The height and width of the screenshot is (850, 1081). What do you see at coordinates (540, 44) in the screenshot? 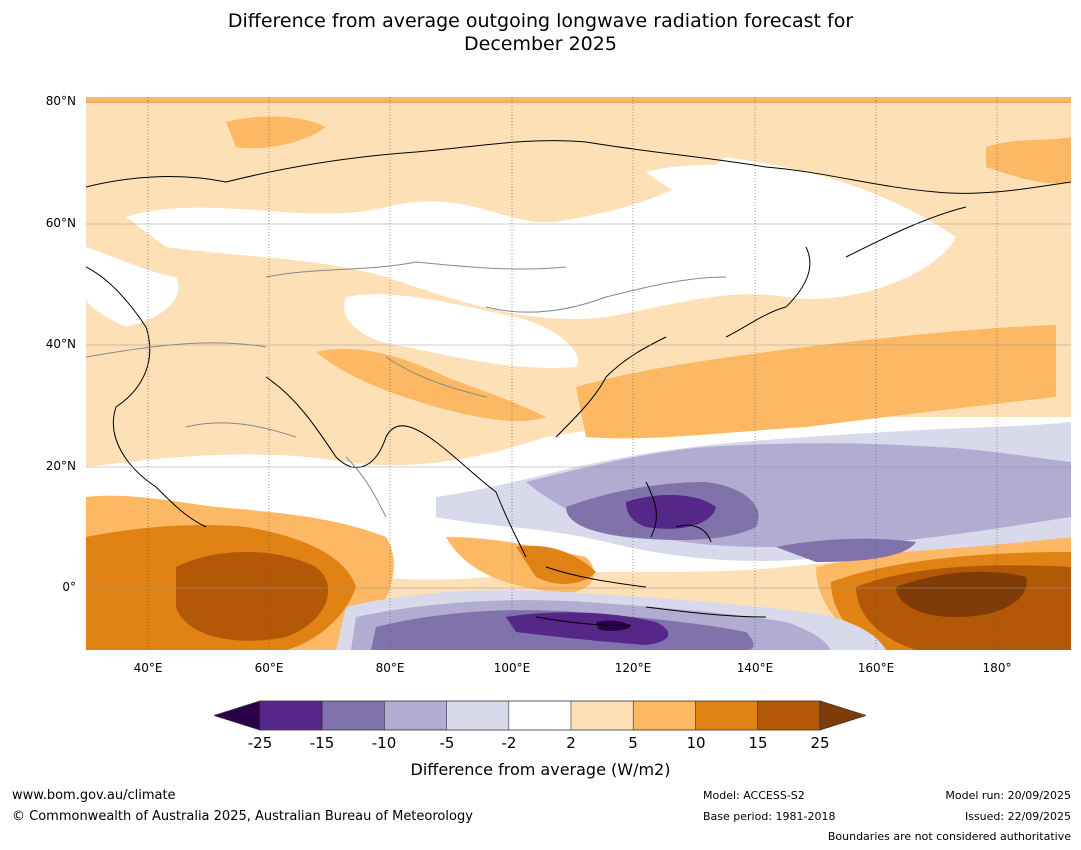
I see `title-line-2: December 2025` at bounding box center [540, 44].